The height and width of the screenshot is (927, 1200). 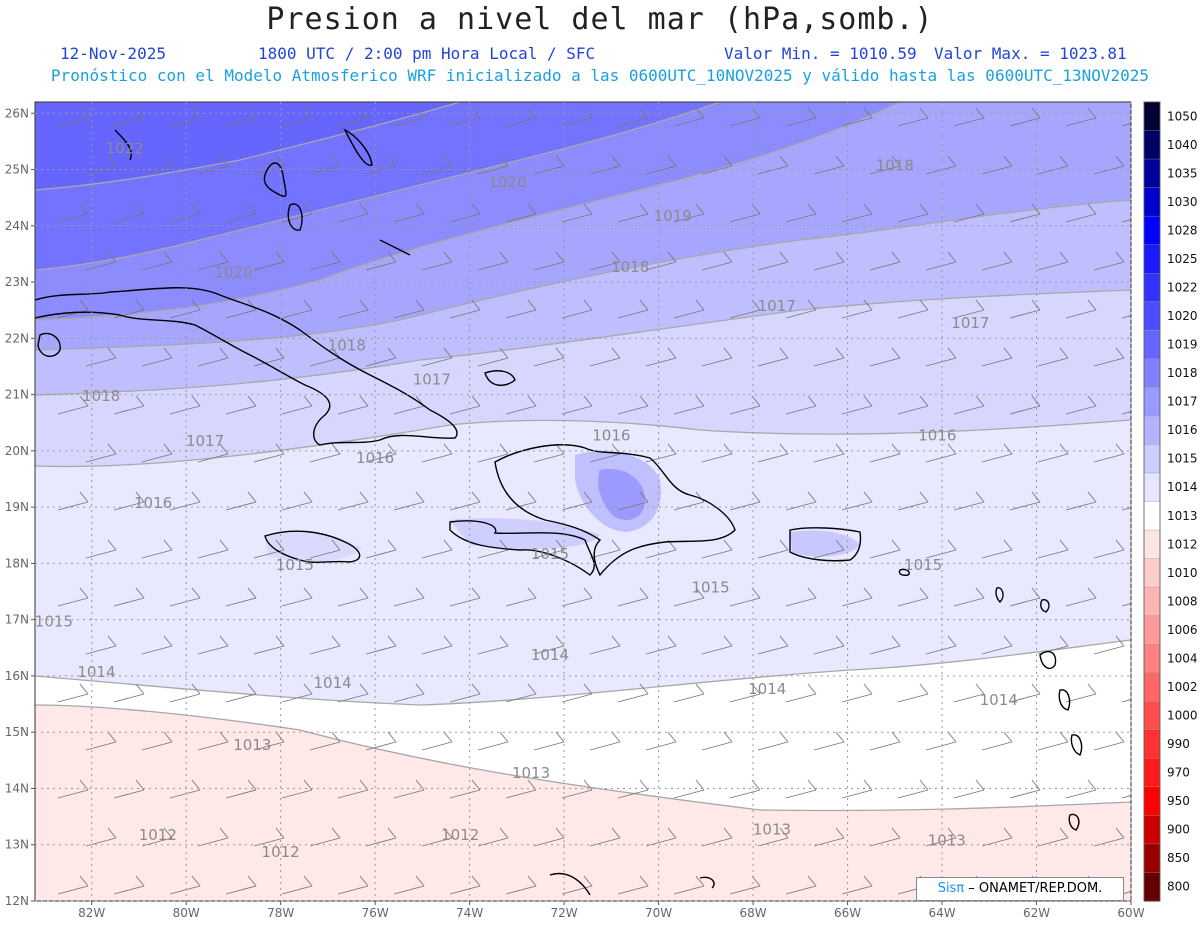 What do you see at coordinates (91, 913) in the screenshot?
I see `lon-label: 82W` at bounding box center [91, 913].